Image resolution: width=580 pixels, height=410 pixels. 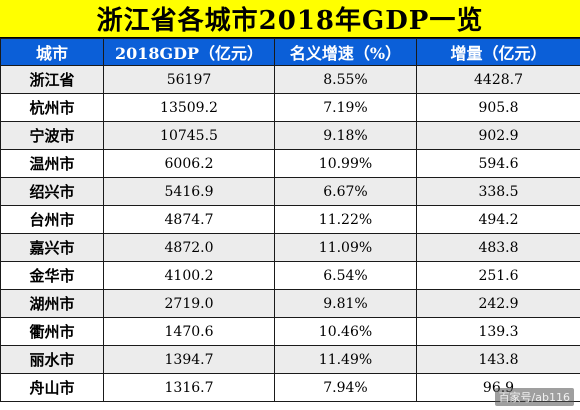 What do you see at coordinates (189, 107) in the screenshot?
I see `gdp-cell: 13509.2` at bounding box center [189, 107].